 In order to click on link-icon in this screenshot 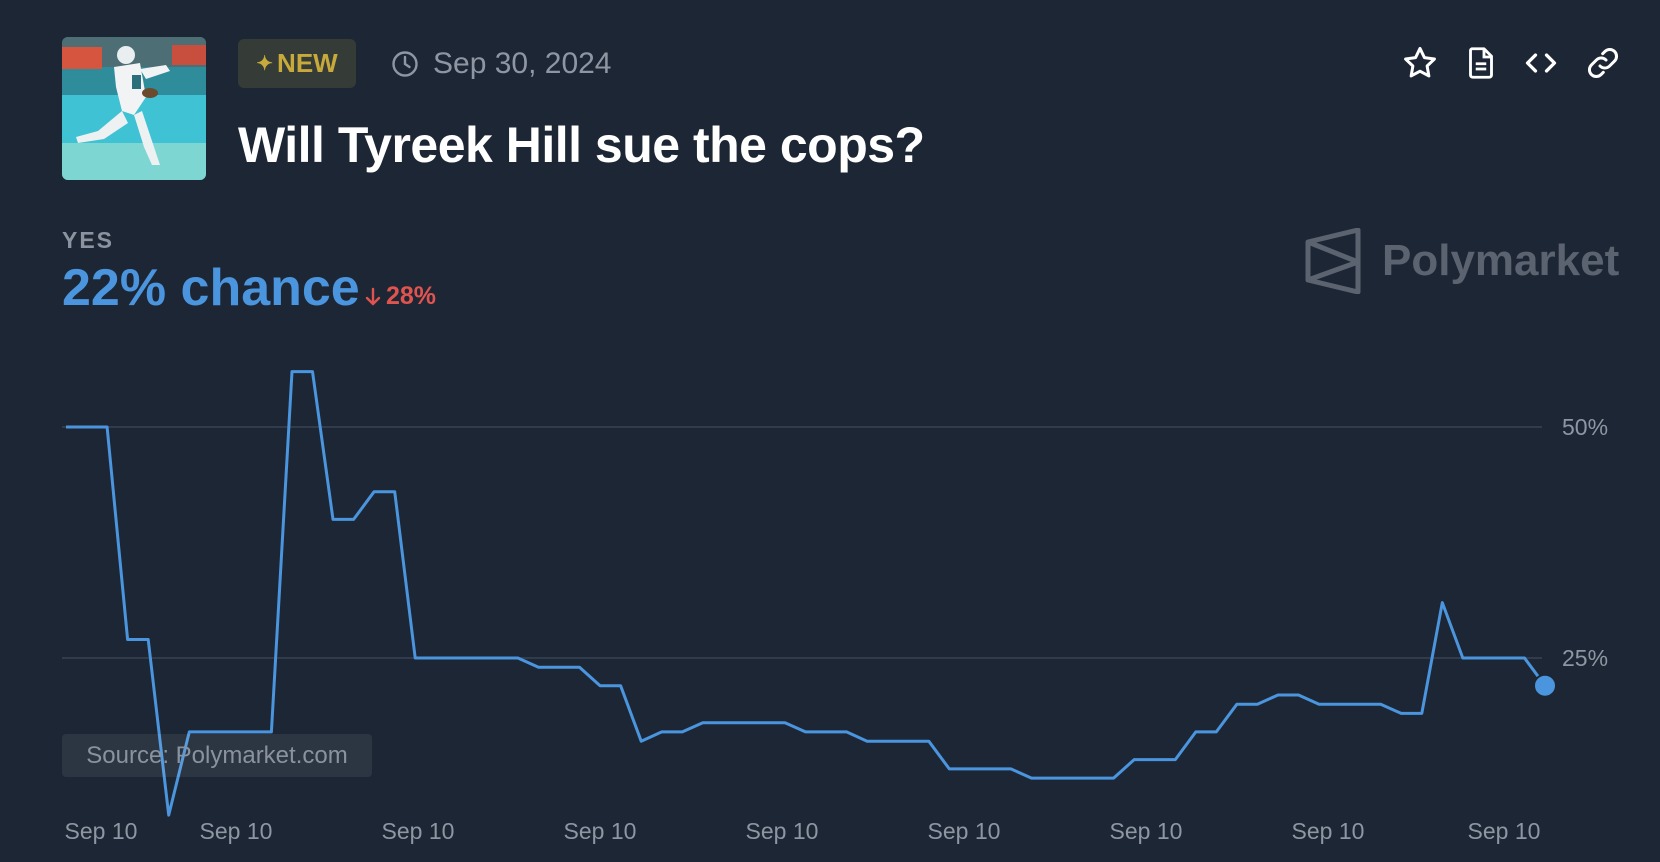, I will do `click(1603, 63)`.